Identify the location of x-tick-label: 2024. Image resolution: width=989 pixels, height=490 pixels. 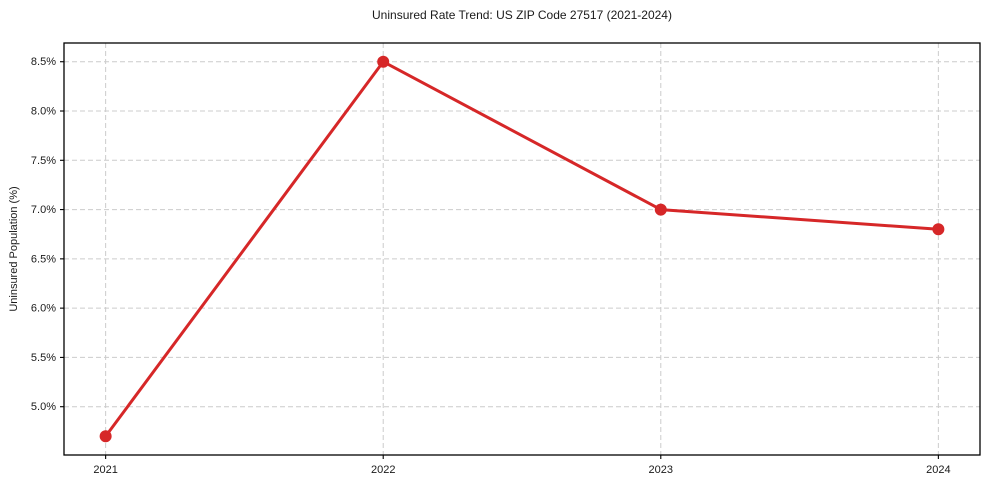
(938, 470).